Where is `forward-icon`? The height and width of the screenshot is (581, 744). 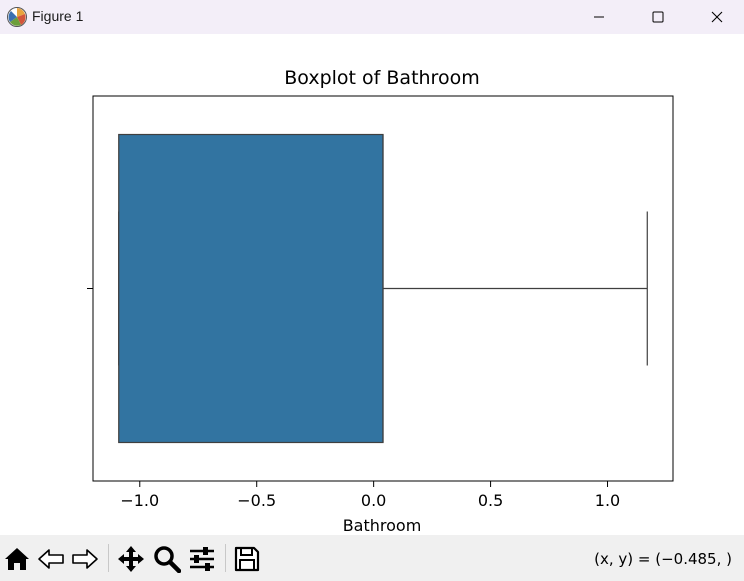 forward-icon is located at coordinates (85, 559).